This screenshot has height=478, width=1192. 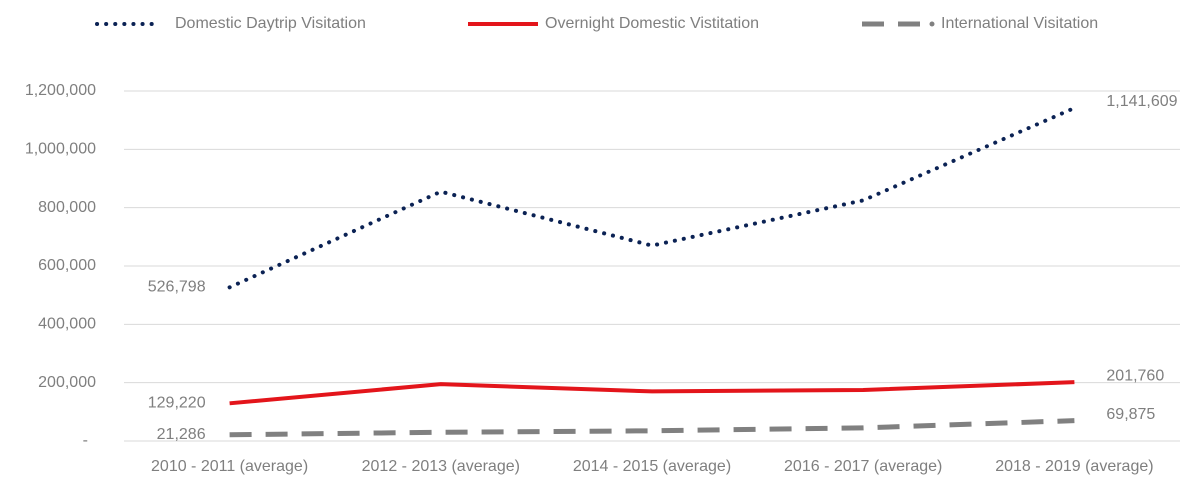 What do you see at coordinates (67, 324) in the screenshot?
I see `y-tick-label: 400,000` at bounding box center [67, 324].